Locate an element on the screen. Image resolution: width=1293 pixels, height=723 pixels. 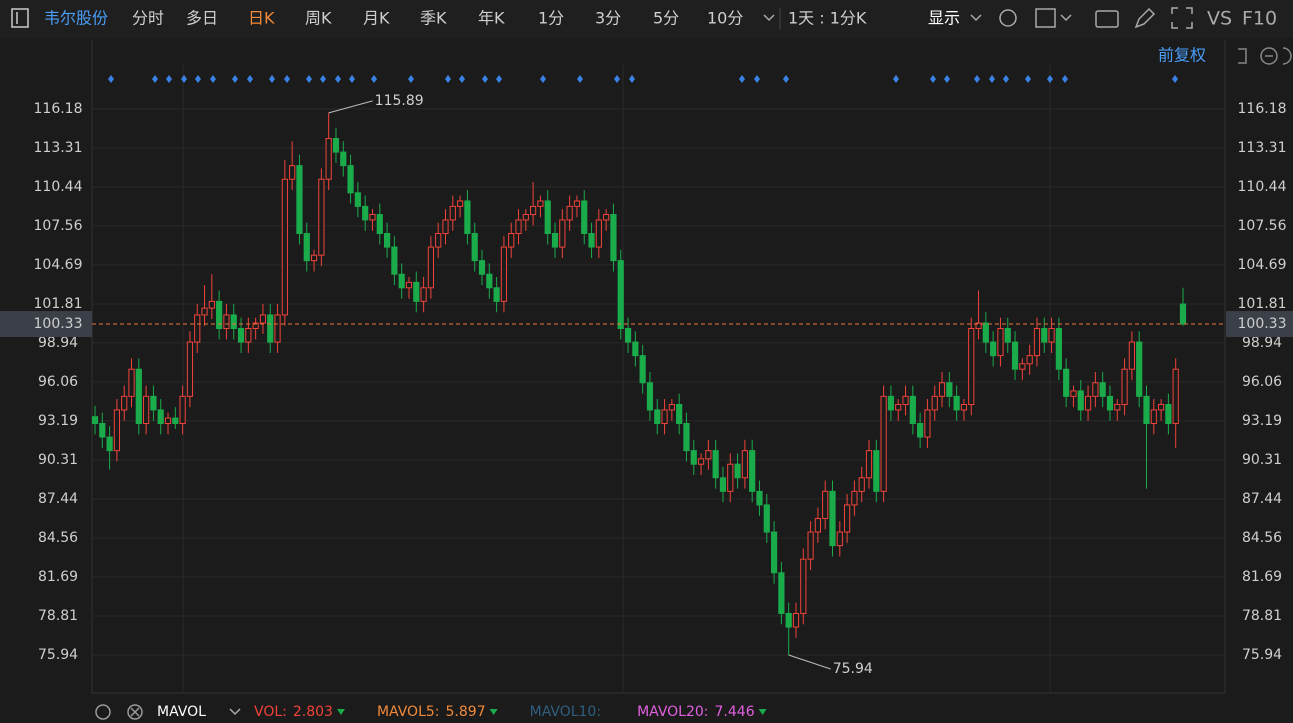
y-tick-label-right: 90.31 is located at coordinates (1262, 460).